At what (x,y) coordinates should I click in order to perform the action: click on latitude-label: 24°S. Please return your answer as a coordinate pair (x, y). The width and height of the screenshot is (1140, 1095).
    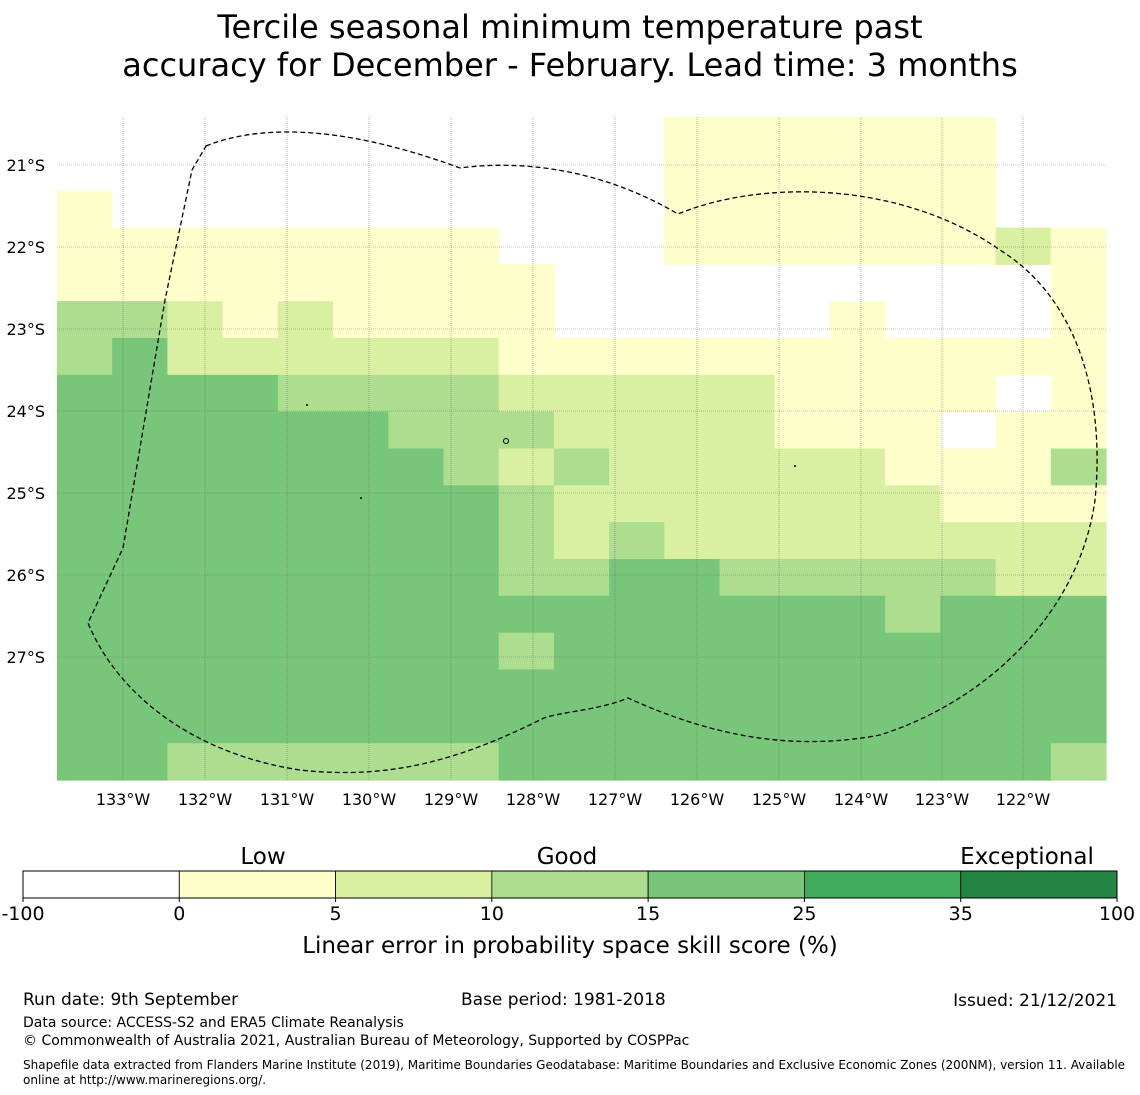
    Looking at the image, I should click on (25, 411).